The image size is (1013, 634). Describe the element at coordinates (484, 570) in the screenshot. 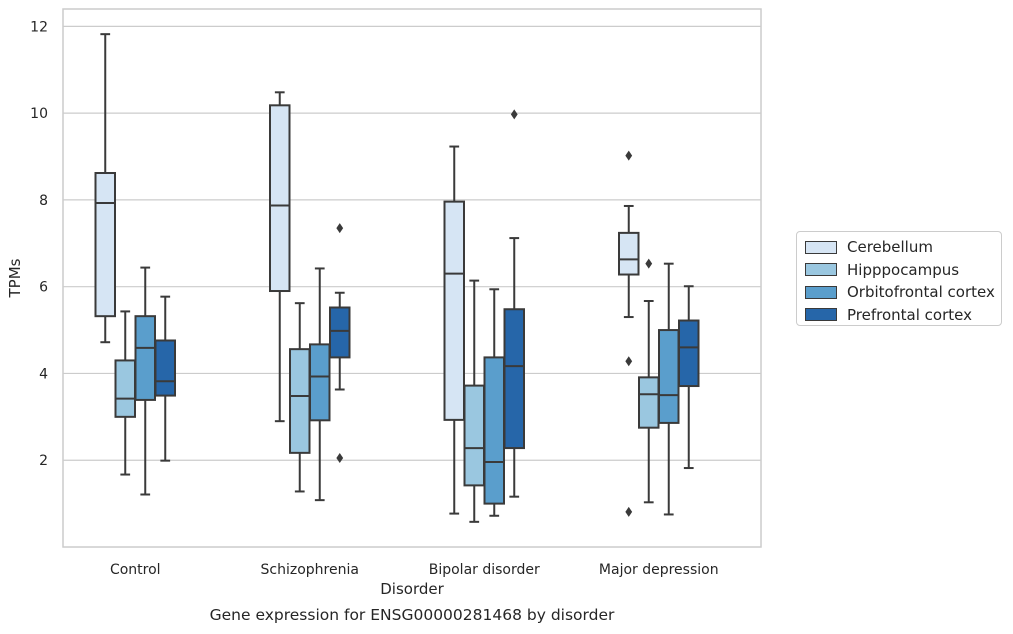

I see `x-tick-label: Bipolar disorder` at that location.